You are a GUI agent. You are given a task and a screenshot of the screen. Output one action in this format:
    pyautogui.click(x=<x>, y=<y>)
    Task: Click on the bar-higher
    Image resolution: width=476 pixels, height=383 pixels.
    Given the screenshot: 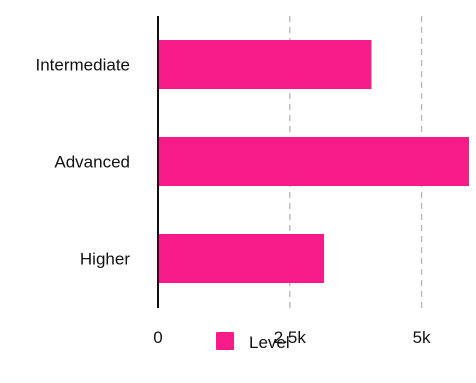 What is the action you would take?
    pyautogui.click(x=241, y=258)
    